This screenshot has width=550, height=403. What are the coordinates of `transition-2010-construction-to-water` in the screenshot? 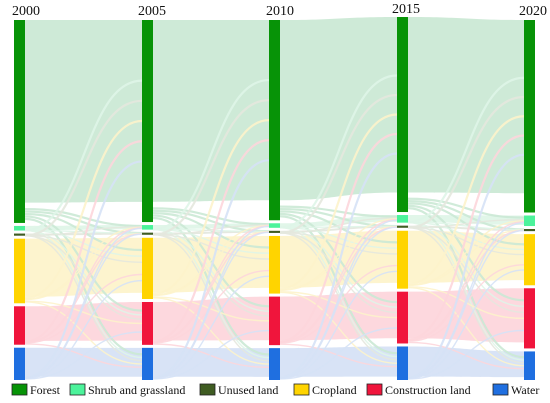 It's located at (338, 355).